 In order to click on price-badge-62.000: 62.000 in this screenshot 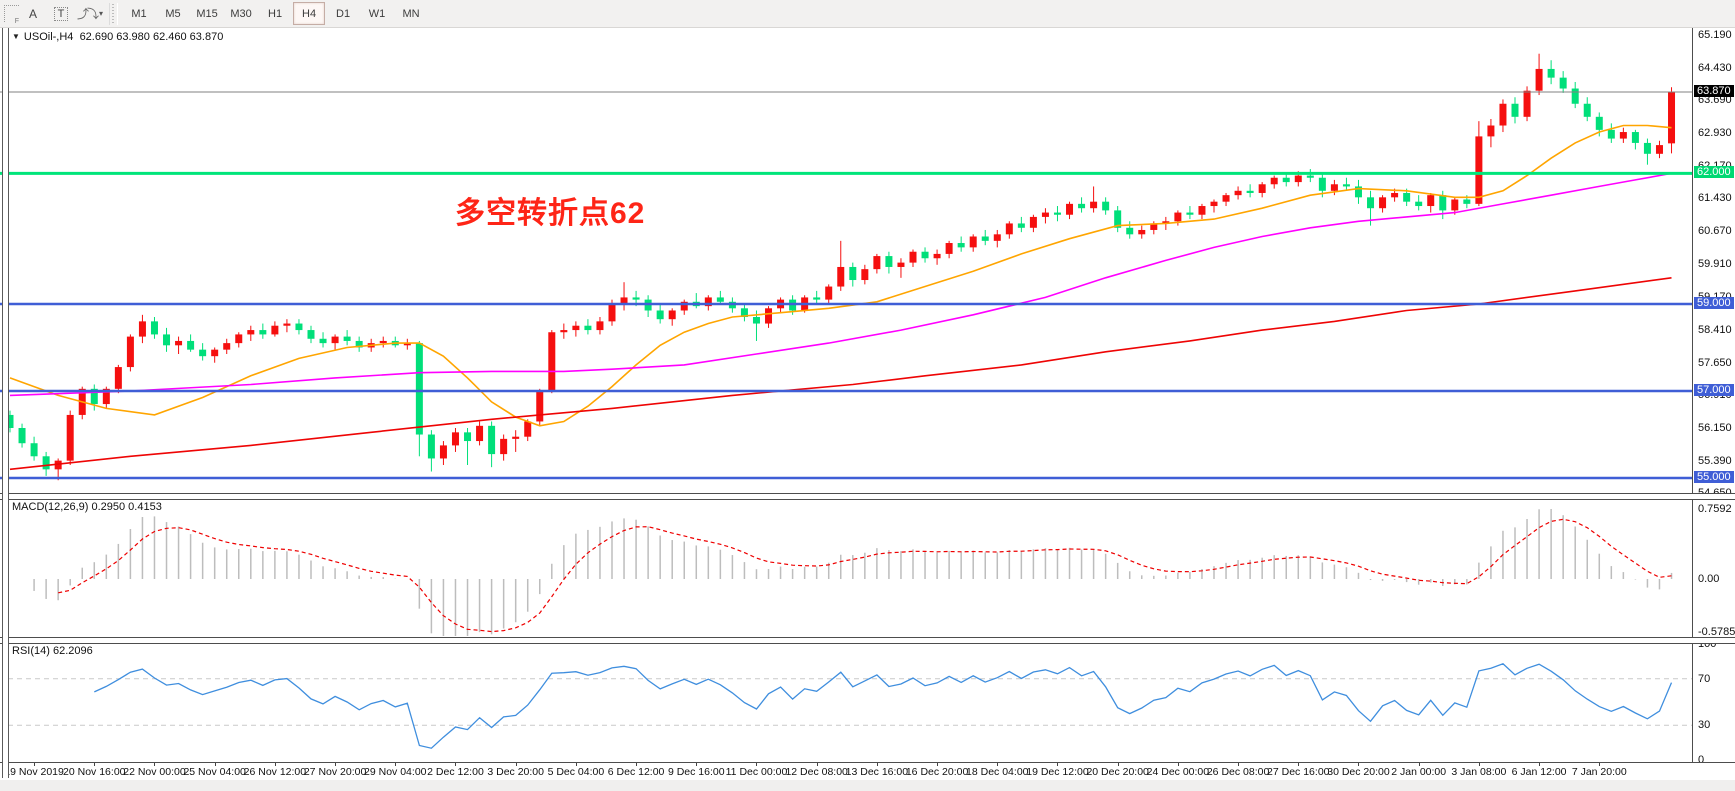, I will do `click(1714, 172)`.